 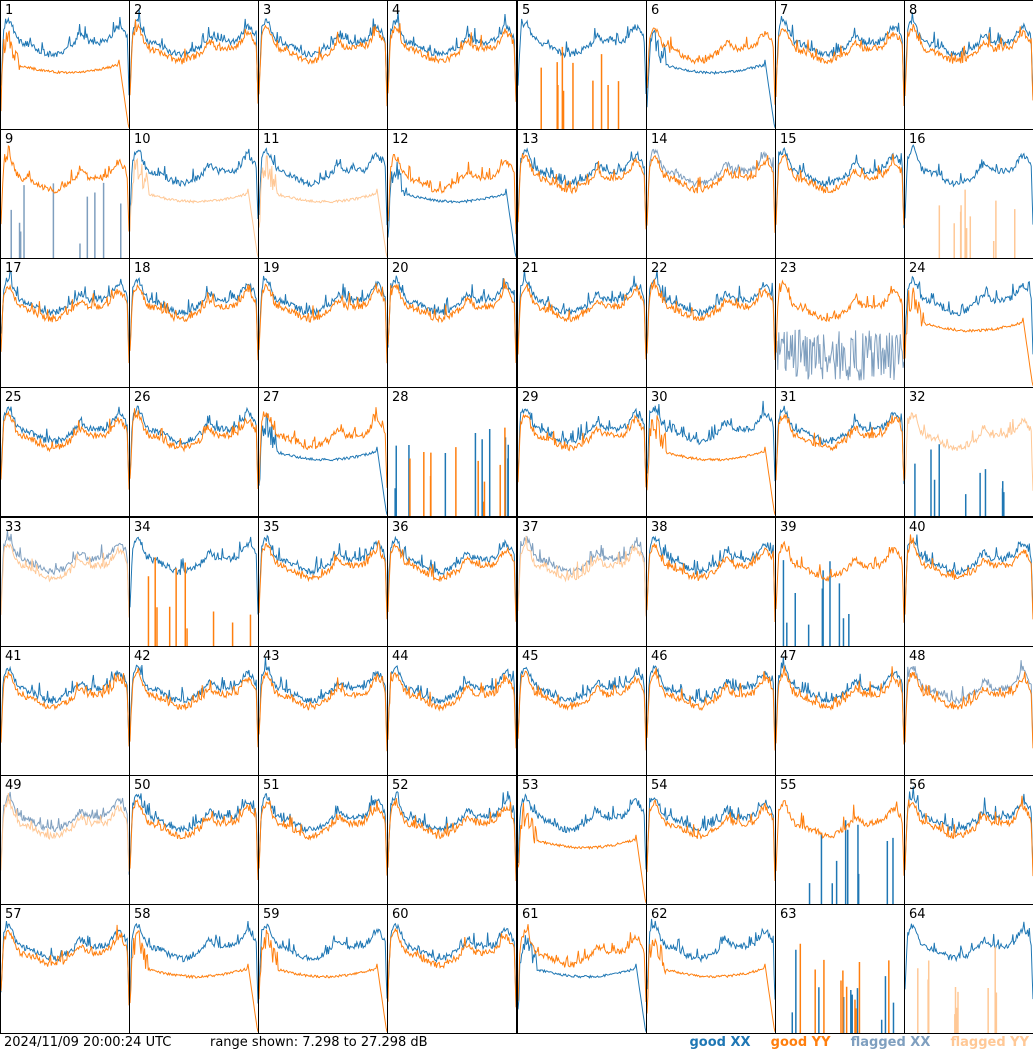 I want to click on panel-label: 48, so click(x=917, y=656).